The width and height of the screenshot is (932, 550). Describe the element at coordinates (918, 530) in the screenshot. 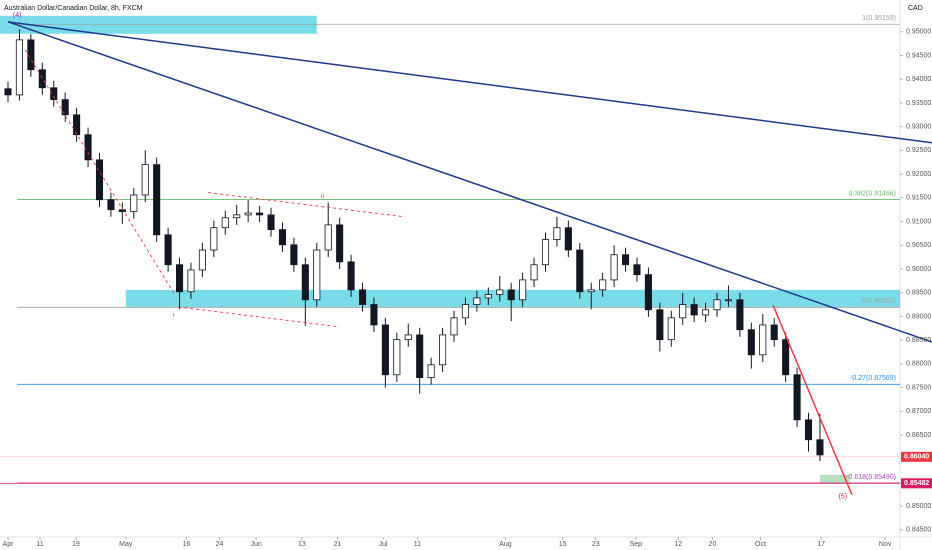

I see `y-tick-label: 0.84500` at that location.